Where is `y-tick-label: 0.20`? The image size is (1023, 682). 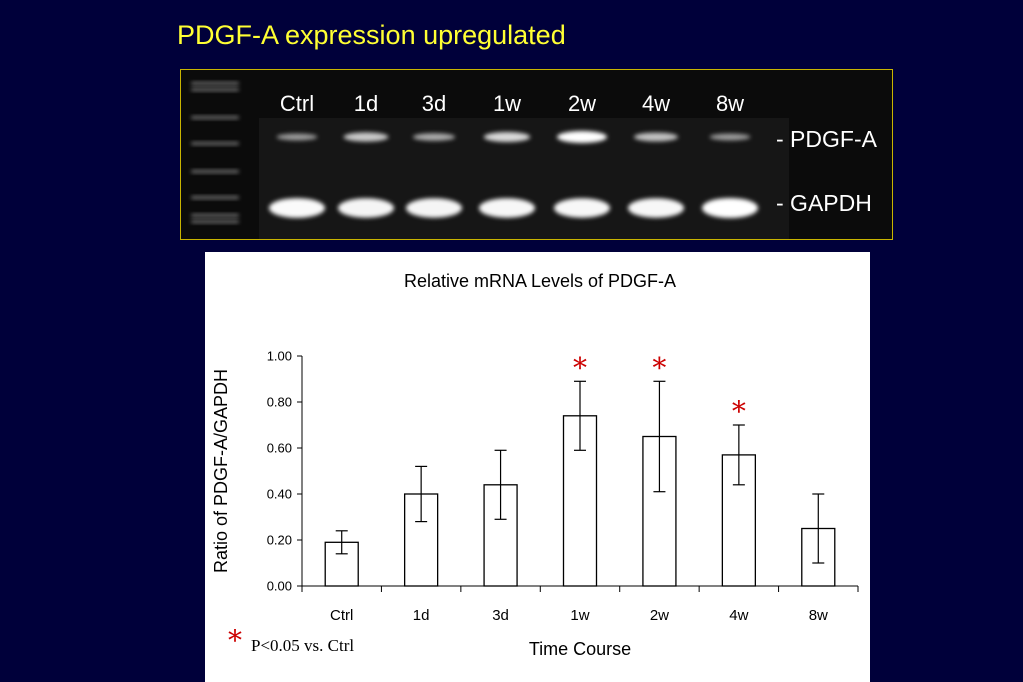 y-tick-label: 0.20 is located at coordinates (279, 540).